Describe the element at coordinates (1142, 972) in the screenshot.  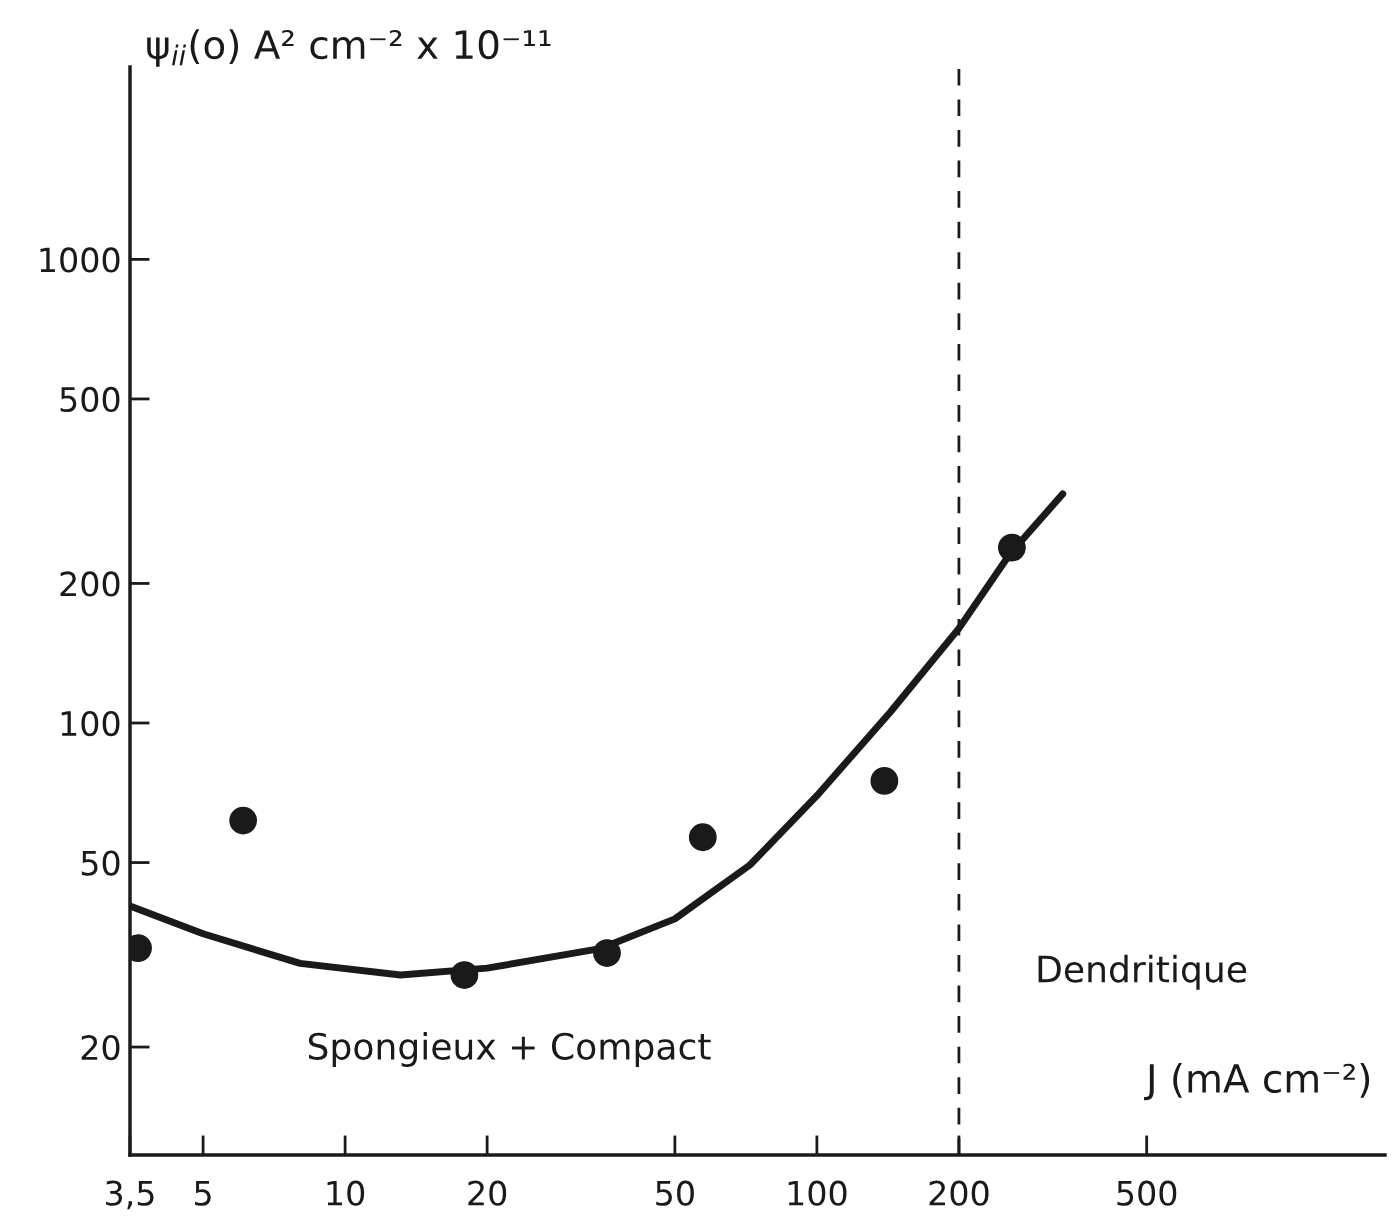
I see `annotation: Dendritique` at that location.